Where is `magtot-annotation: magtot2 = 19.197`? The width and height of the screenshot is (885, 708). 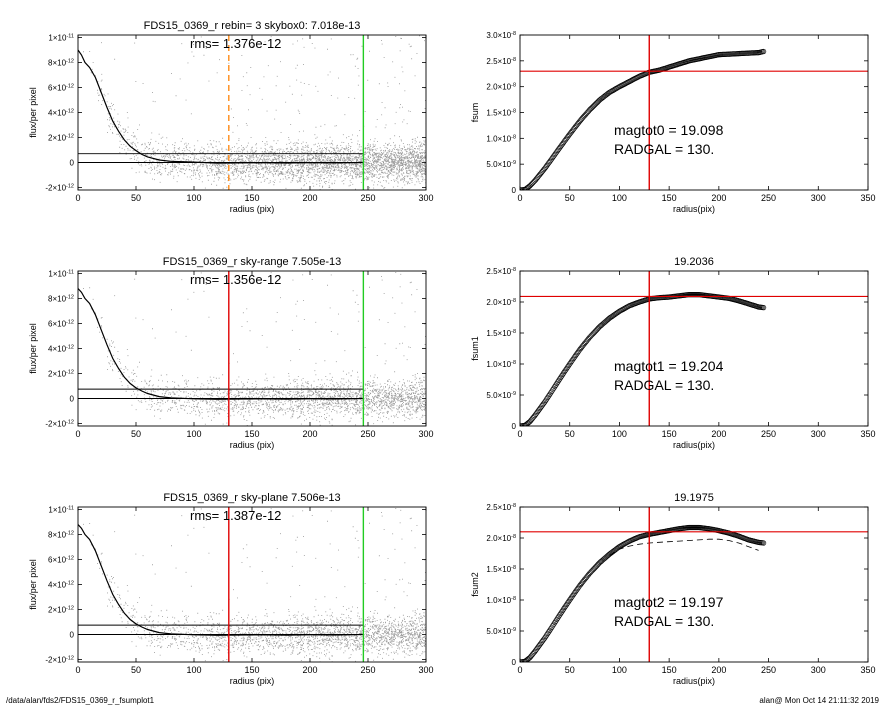
magtot-annotation: magtot2 = 19.197 is located at coordinates (669, 602).